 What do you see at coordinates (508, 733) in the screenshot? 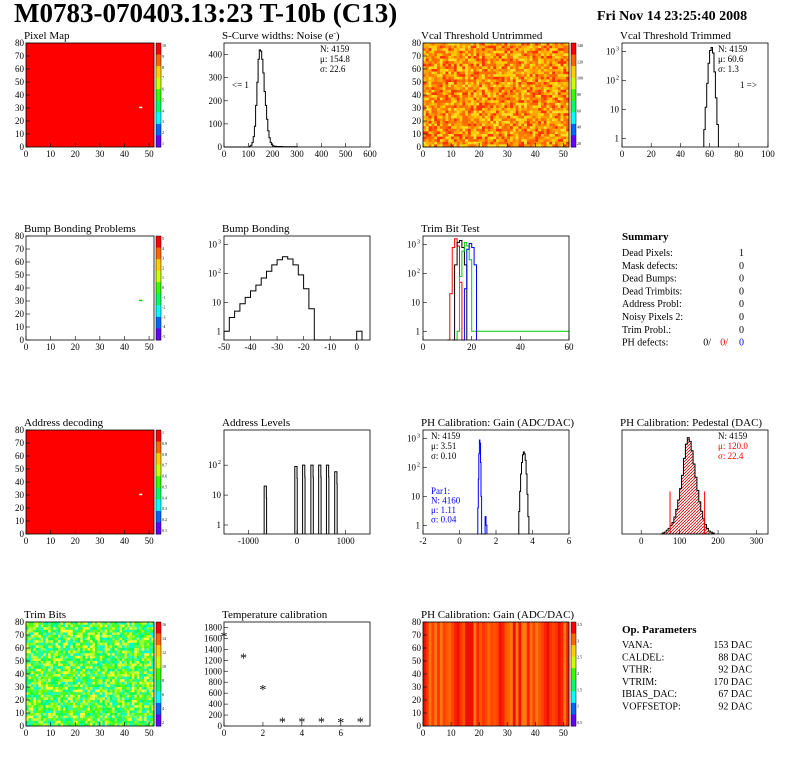
I see `x-tick-label: 30` at bounding box center [508, 733].